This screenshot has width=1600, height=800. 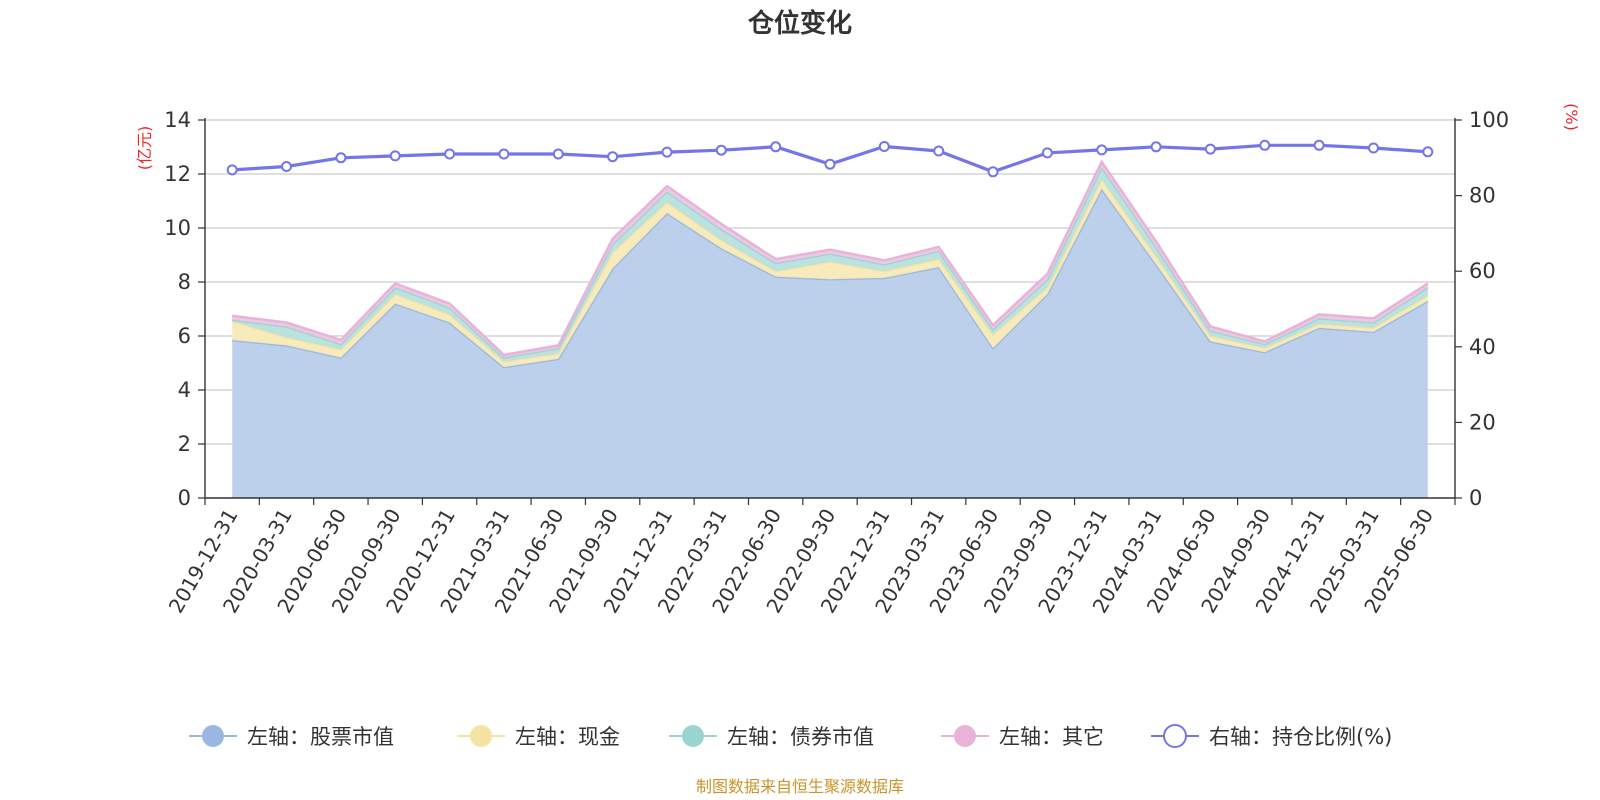 I want to click on left-tick-label: 2, so click(x=184, y=444).